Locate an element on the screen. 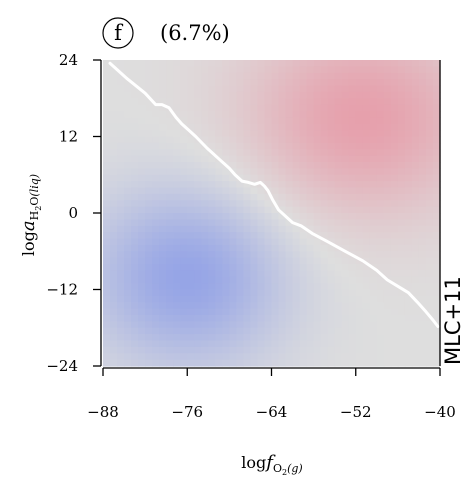 The image size is (467, 481). x-axis-label-subsub: 2 is located at coordinates (284, 472).